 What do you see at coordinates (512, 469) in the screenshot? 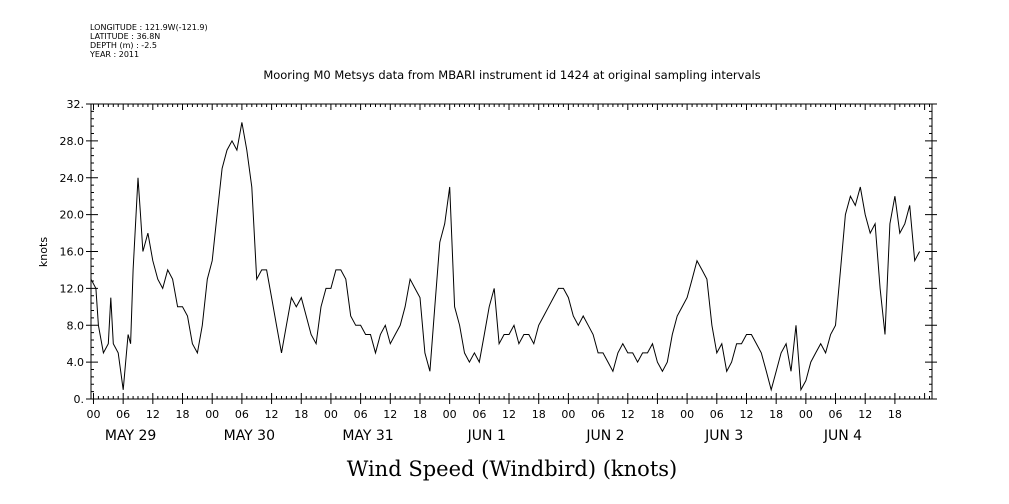
I see `chart-caption: Wind Speed (Windbird) (knots)` at bounding box center [512, 469].